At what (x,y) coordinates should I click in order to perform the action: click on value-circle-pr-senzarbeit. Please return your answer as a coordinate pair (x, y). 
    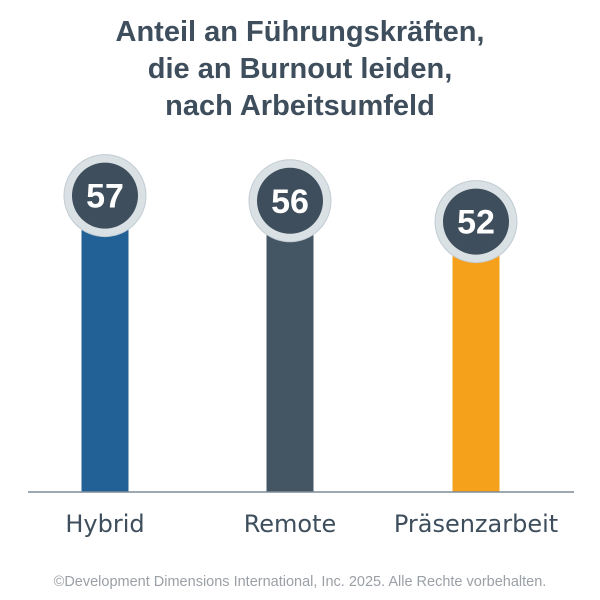
    Looking at the image, I should click on (476, 221).